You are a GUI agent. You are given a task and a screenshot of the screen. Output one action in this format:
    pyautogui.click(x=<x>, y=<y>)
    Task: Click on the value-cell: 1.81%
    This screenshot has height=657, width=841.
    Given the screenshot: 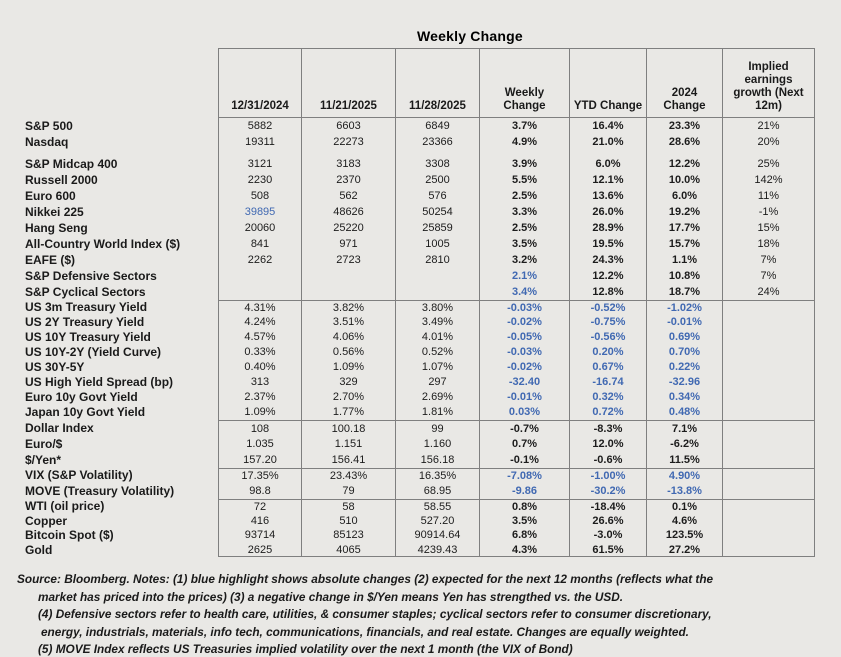 What is the action you would take?
    pyautogui.click(x=438, y=412)
    